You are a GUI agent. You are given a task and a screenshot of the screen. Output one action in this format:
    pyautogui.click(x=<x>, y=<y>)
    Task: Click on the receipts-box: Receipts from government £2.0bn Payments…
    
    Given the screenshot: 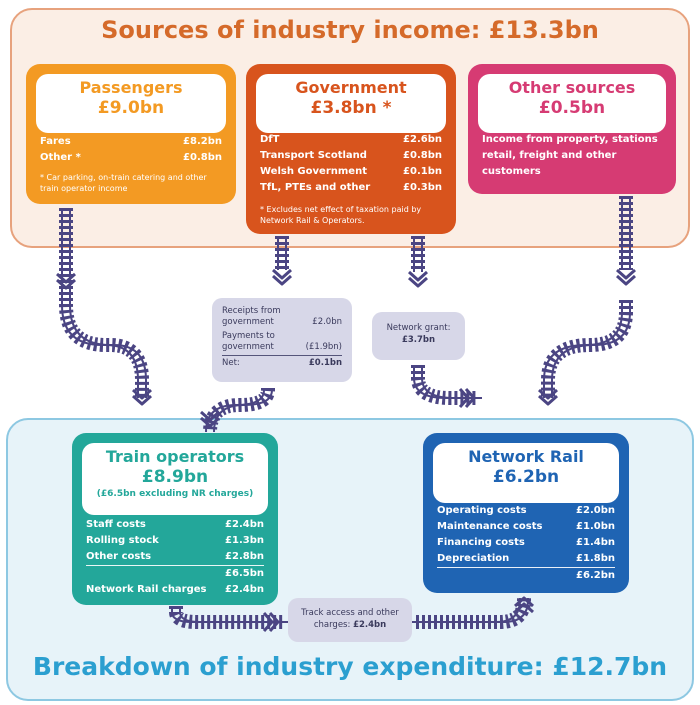 What is the action you would take?
    pyautogui.click(x=282, y=340)
    